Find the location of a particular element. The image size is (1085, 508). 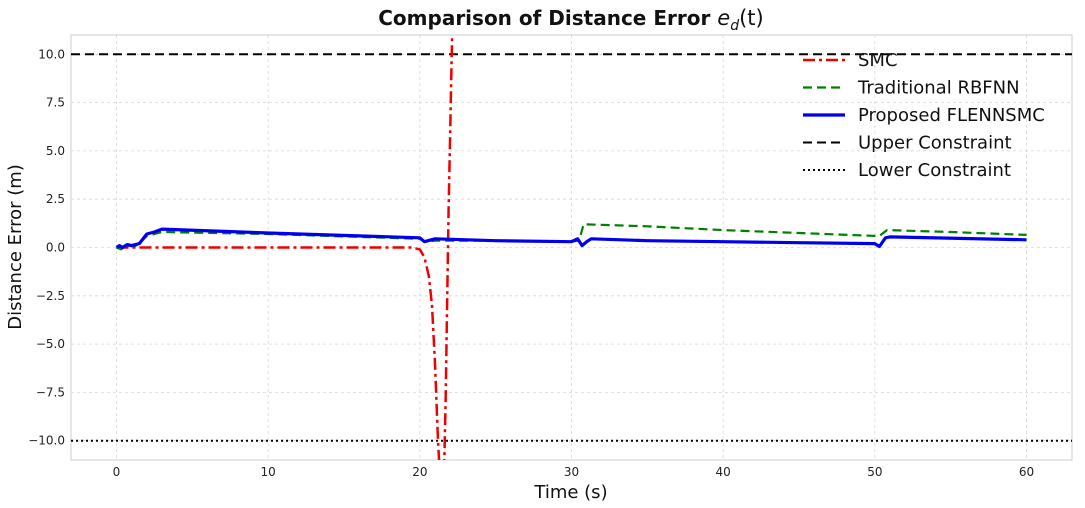

y-tick-label: 5.0 is located at coordinates (55, 151).